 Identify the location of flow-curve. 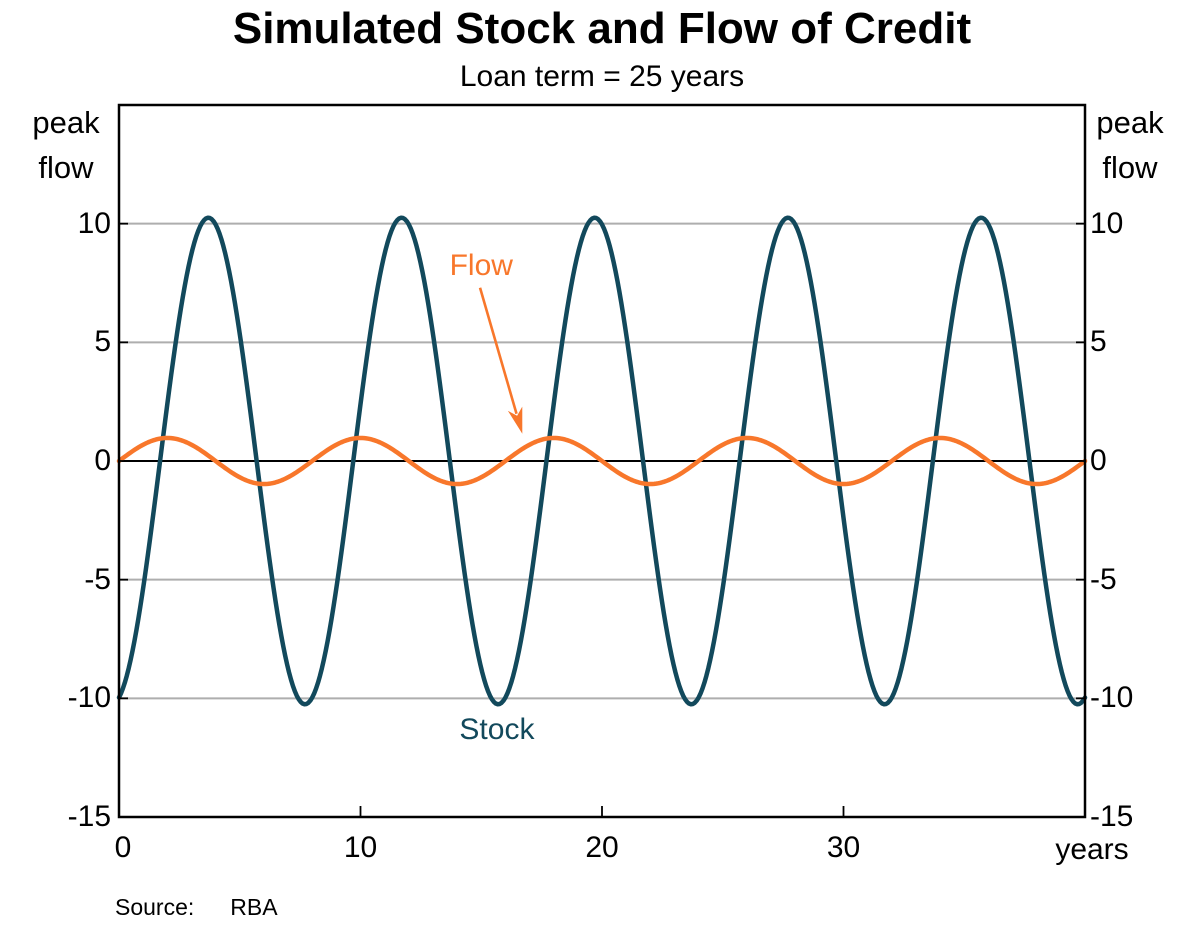
(602, 461).